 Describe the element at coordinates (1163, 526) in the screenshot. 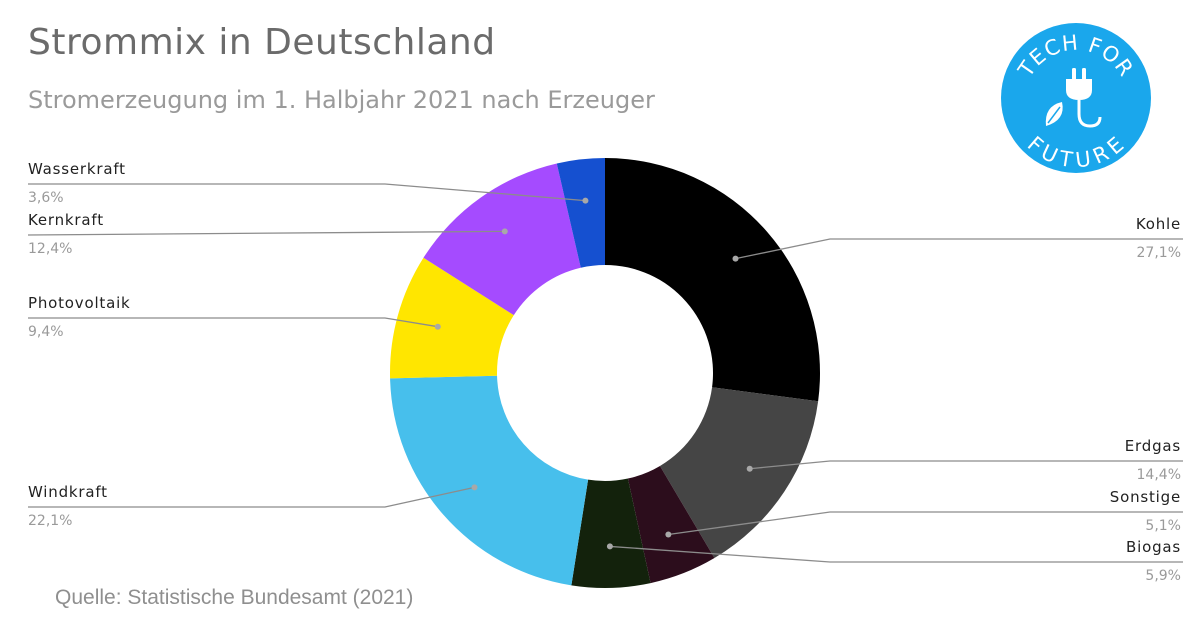

I see `value-label-sonstige: 5,1%` at that location.